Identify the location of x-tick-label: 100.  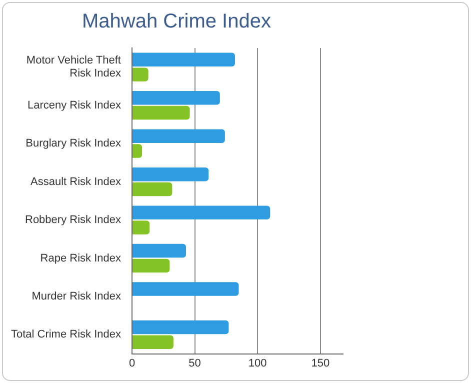
(257, 363).